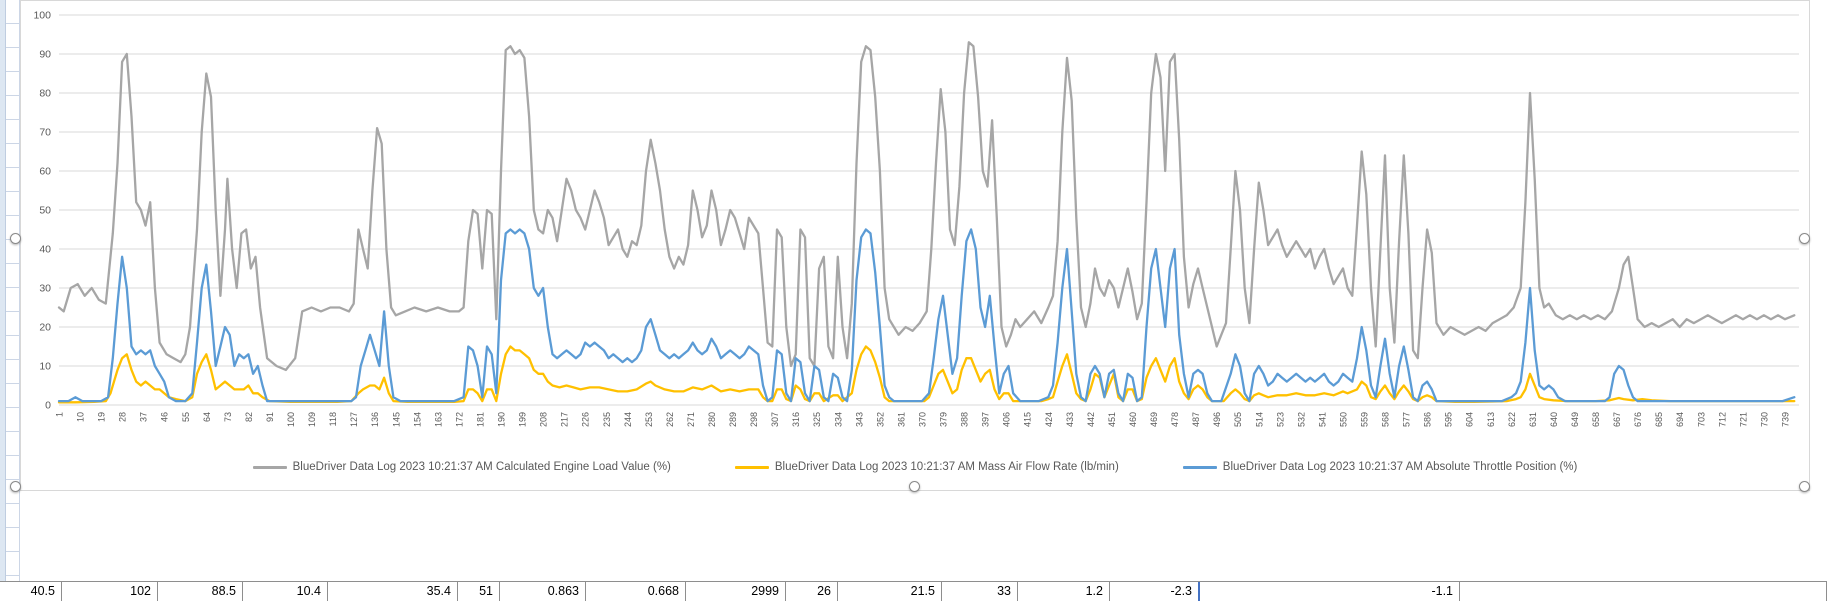 The height and width of the screenshot is (601, 1827). I want to click on svg-text: 577, so click(1407, 419).